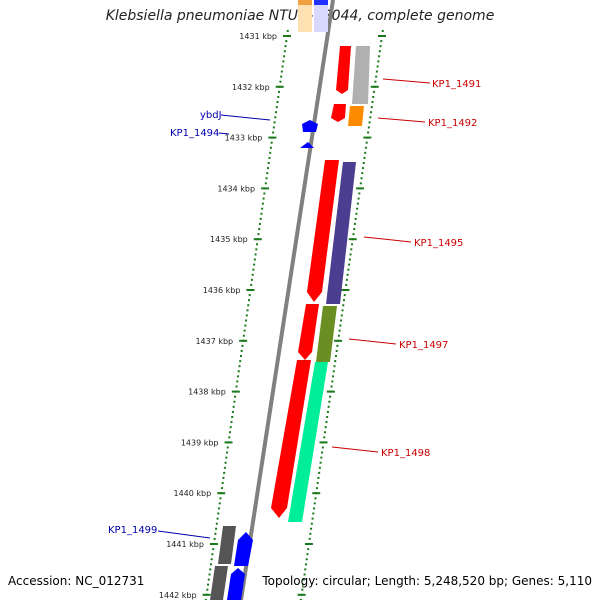 The image size is (600, 600). Describe the element at coordinates (193, 493) in the screenshot. I see `tick-label: 1440 kbp` at that location.